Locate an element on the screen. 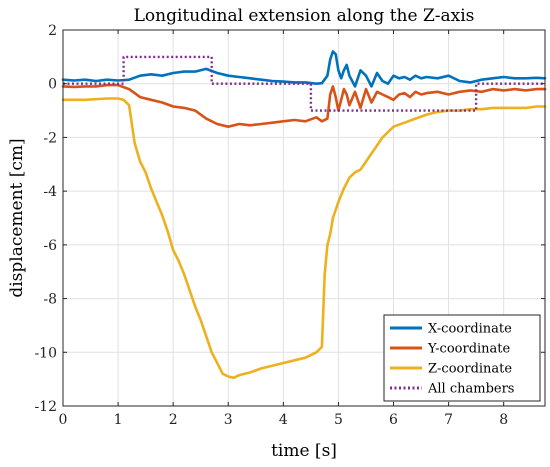 Image resolution: width=550 pixels, height=467 pixels. x-tick-labels: 0 1 2 3 4 5 6 7 8 is located at coordinates (284, 420).